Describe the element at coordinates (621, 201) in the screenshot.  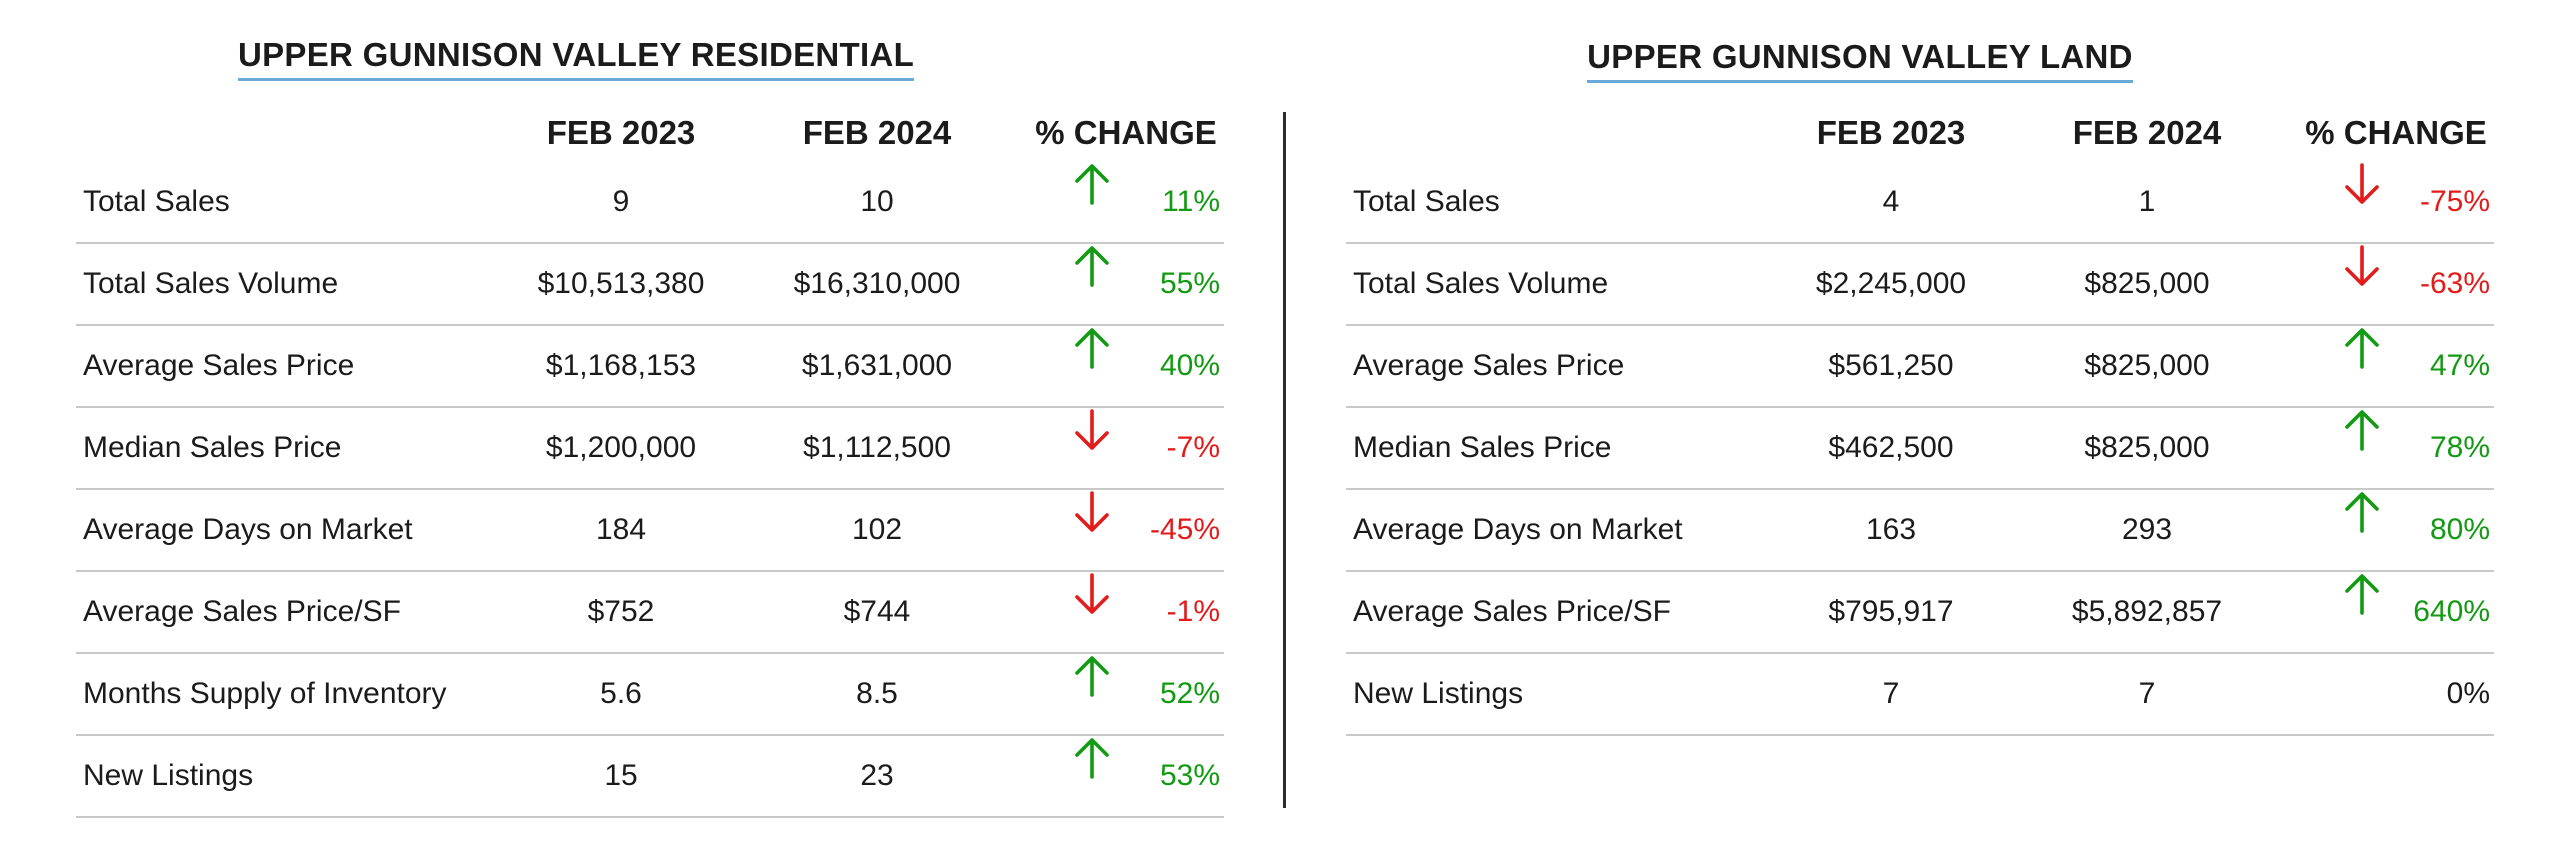
I see `value-feb-2023: 9` at that location.